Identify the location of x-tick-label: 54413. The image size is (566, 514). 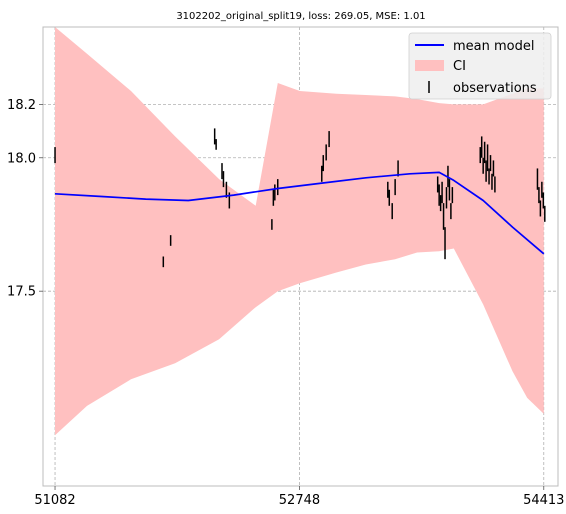
(543, 500).